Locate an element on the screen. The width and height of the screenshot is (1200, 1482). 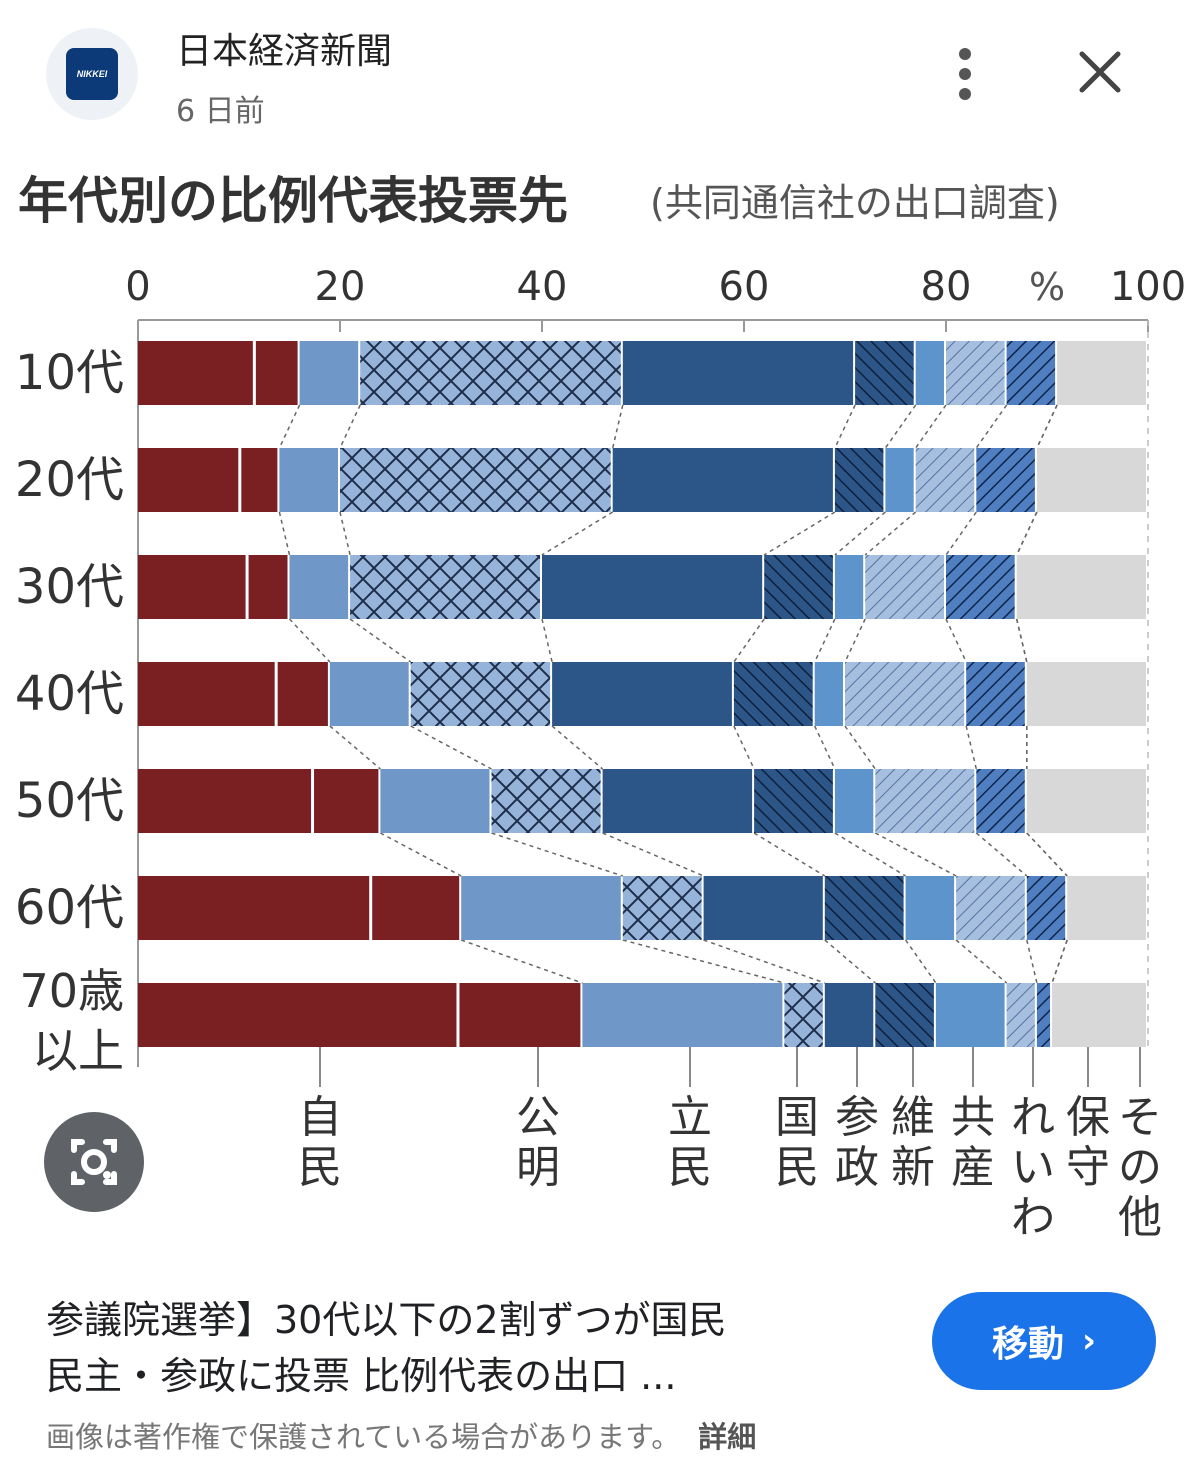
source-name: 日本経済新聞 is located at coordinates (284, 51).